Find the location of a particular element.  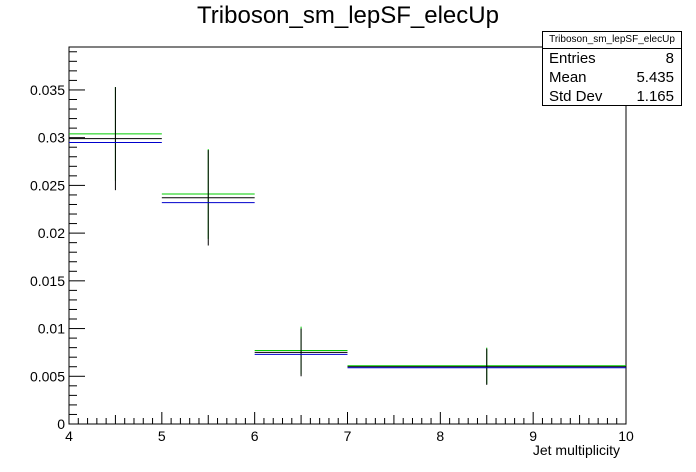

stats-label: Mean is located at coordinates (568, 77).